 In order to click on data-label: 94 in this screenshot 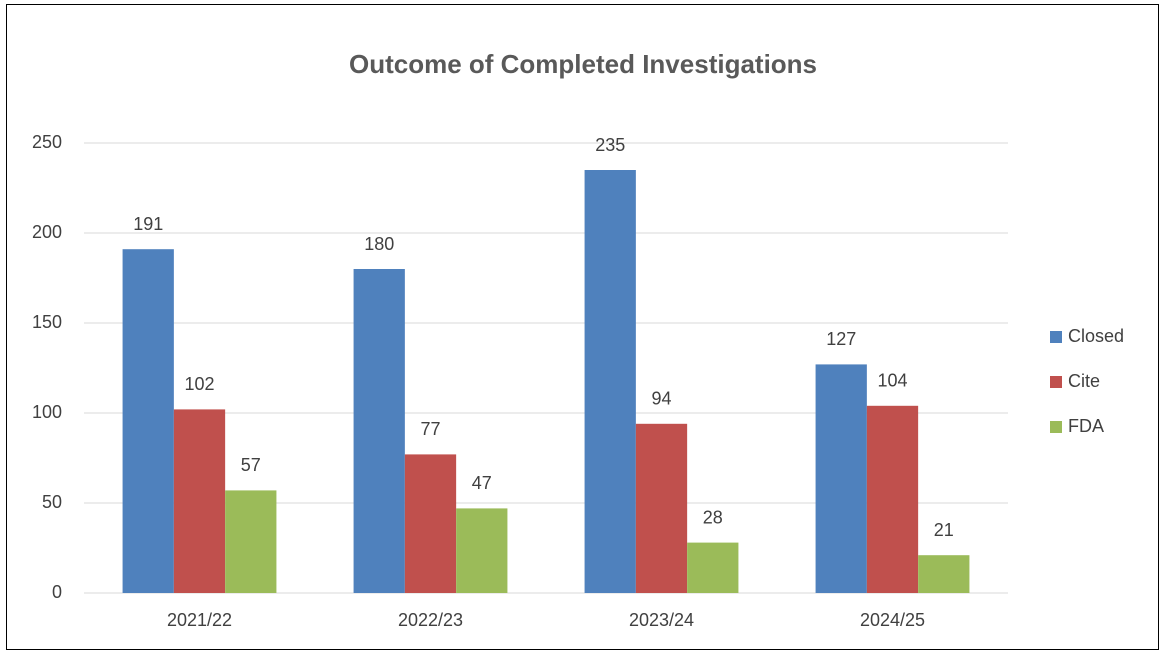, I will do `click(661, 399)`.